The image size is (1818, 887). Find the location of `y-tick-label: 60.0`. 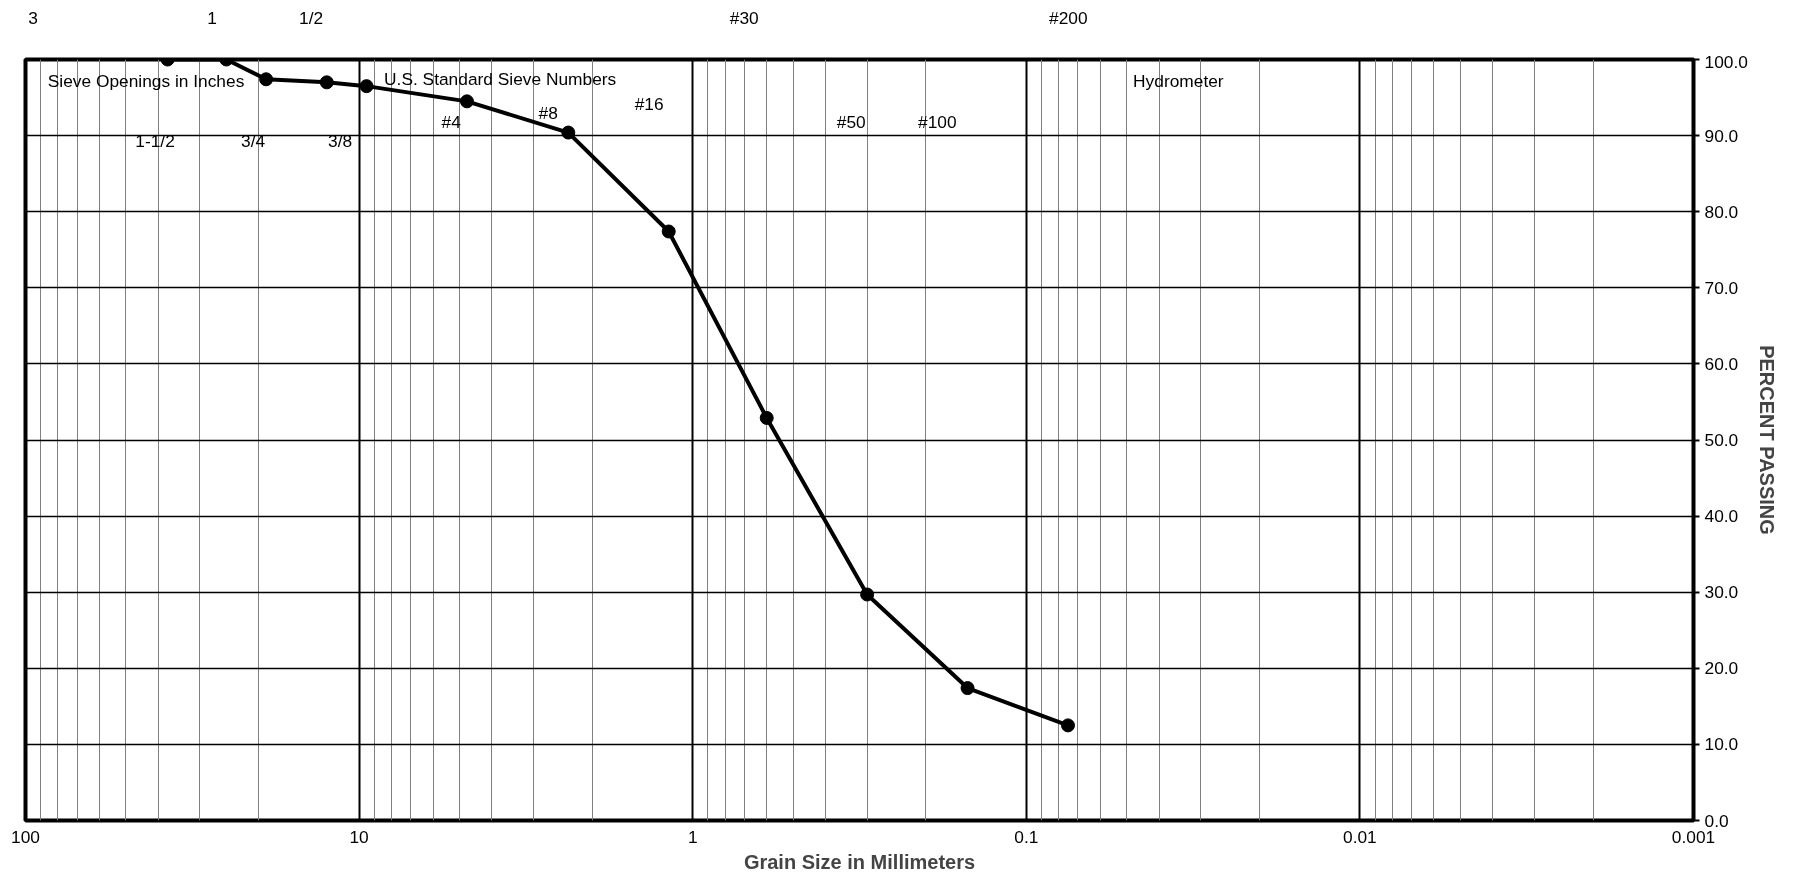

y-tick-label: 60.0 is located at coordinates (1721, 363).